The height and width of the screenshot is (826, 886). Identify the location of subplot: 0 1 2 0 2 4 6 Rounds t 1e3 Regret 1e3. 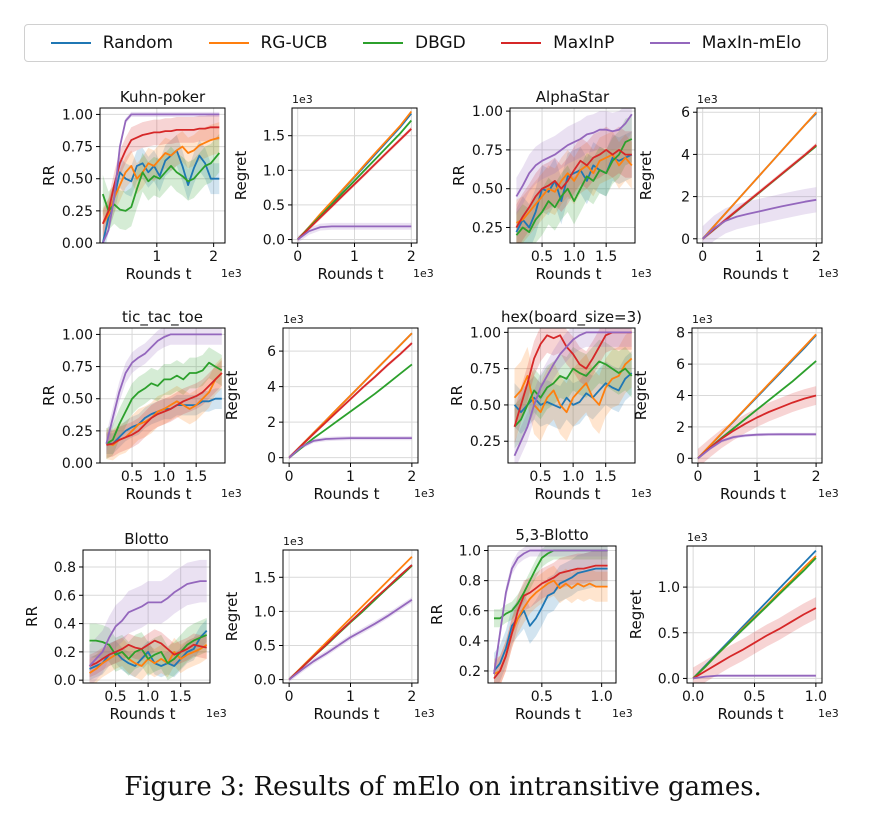
(329, 408).